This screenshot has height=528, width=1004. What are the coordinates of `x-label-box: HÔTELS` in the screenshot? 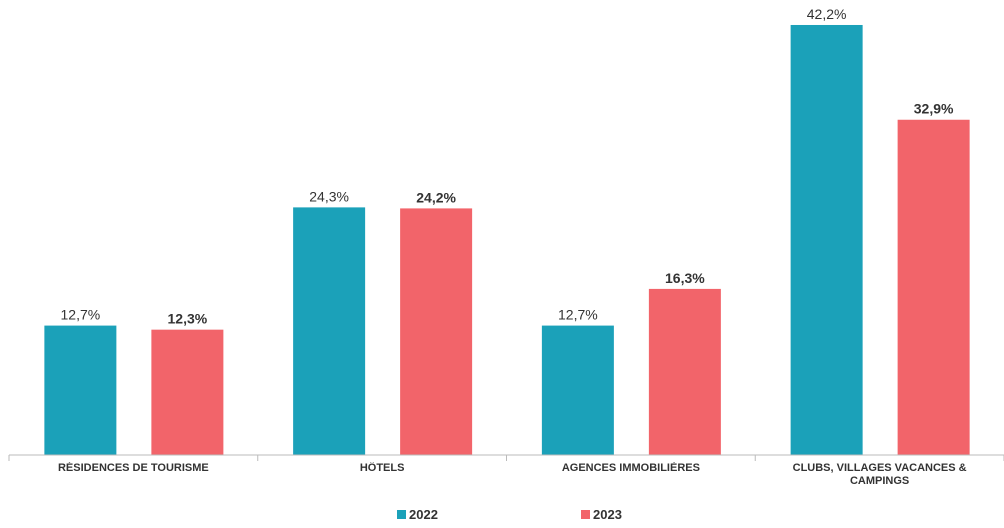 It's located at (382, 468).